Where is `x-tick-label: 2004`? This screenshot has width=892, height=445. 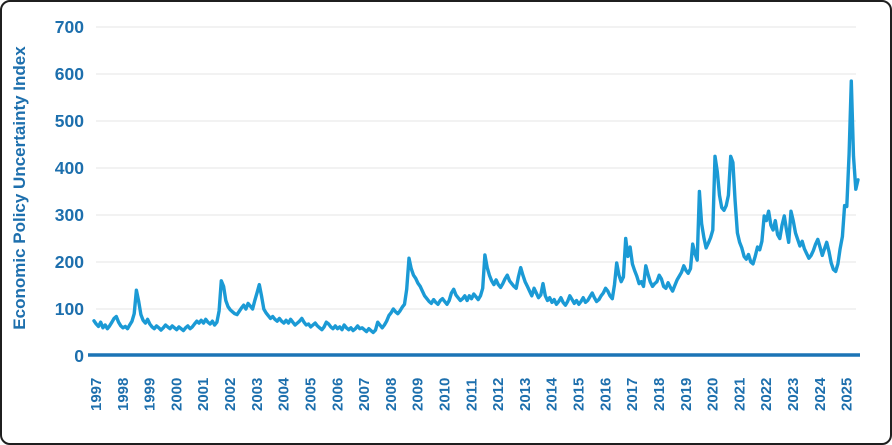 x-tick-label: 2004 is located at coordinates (284, 394).